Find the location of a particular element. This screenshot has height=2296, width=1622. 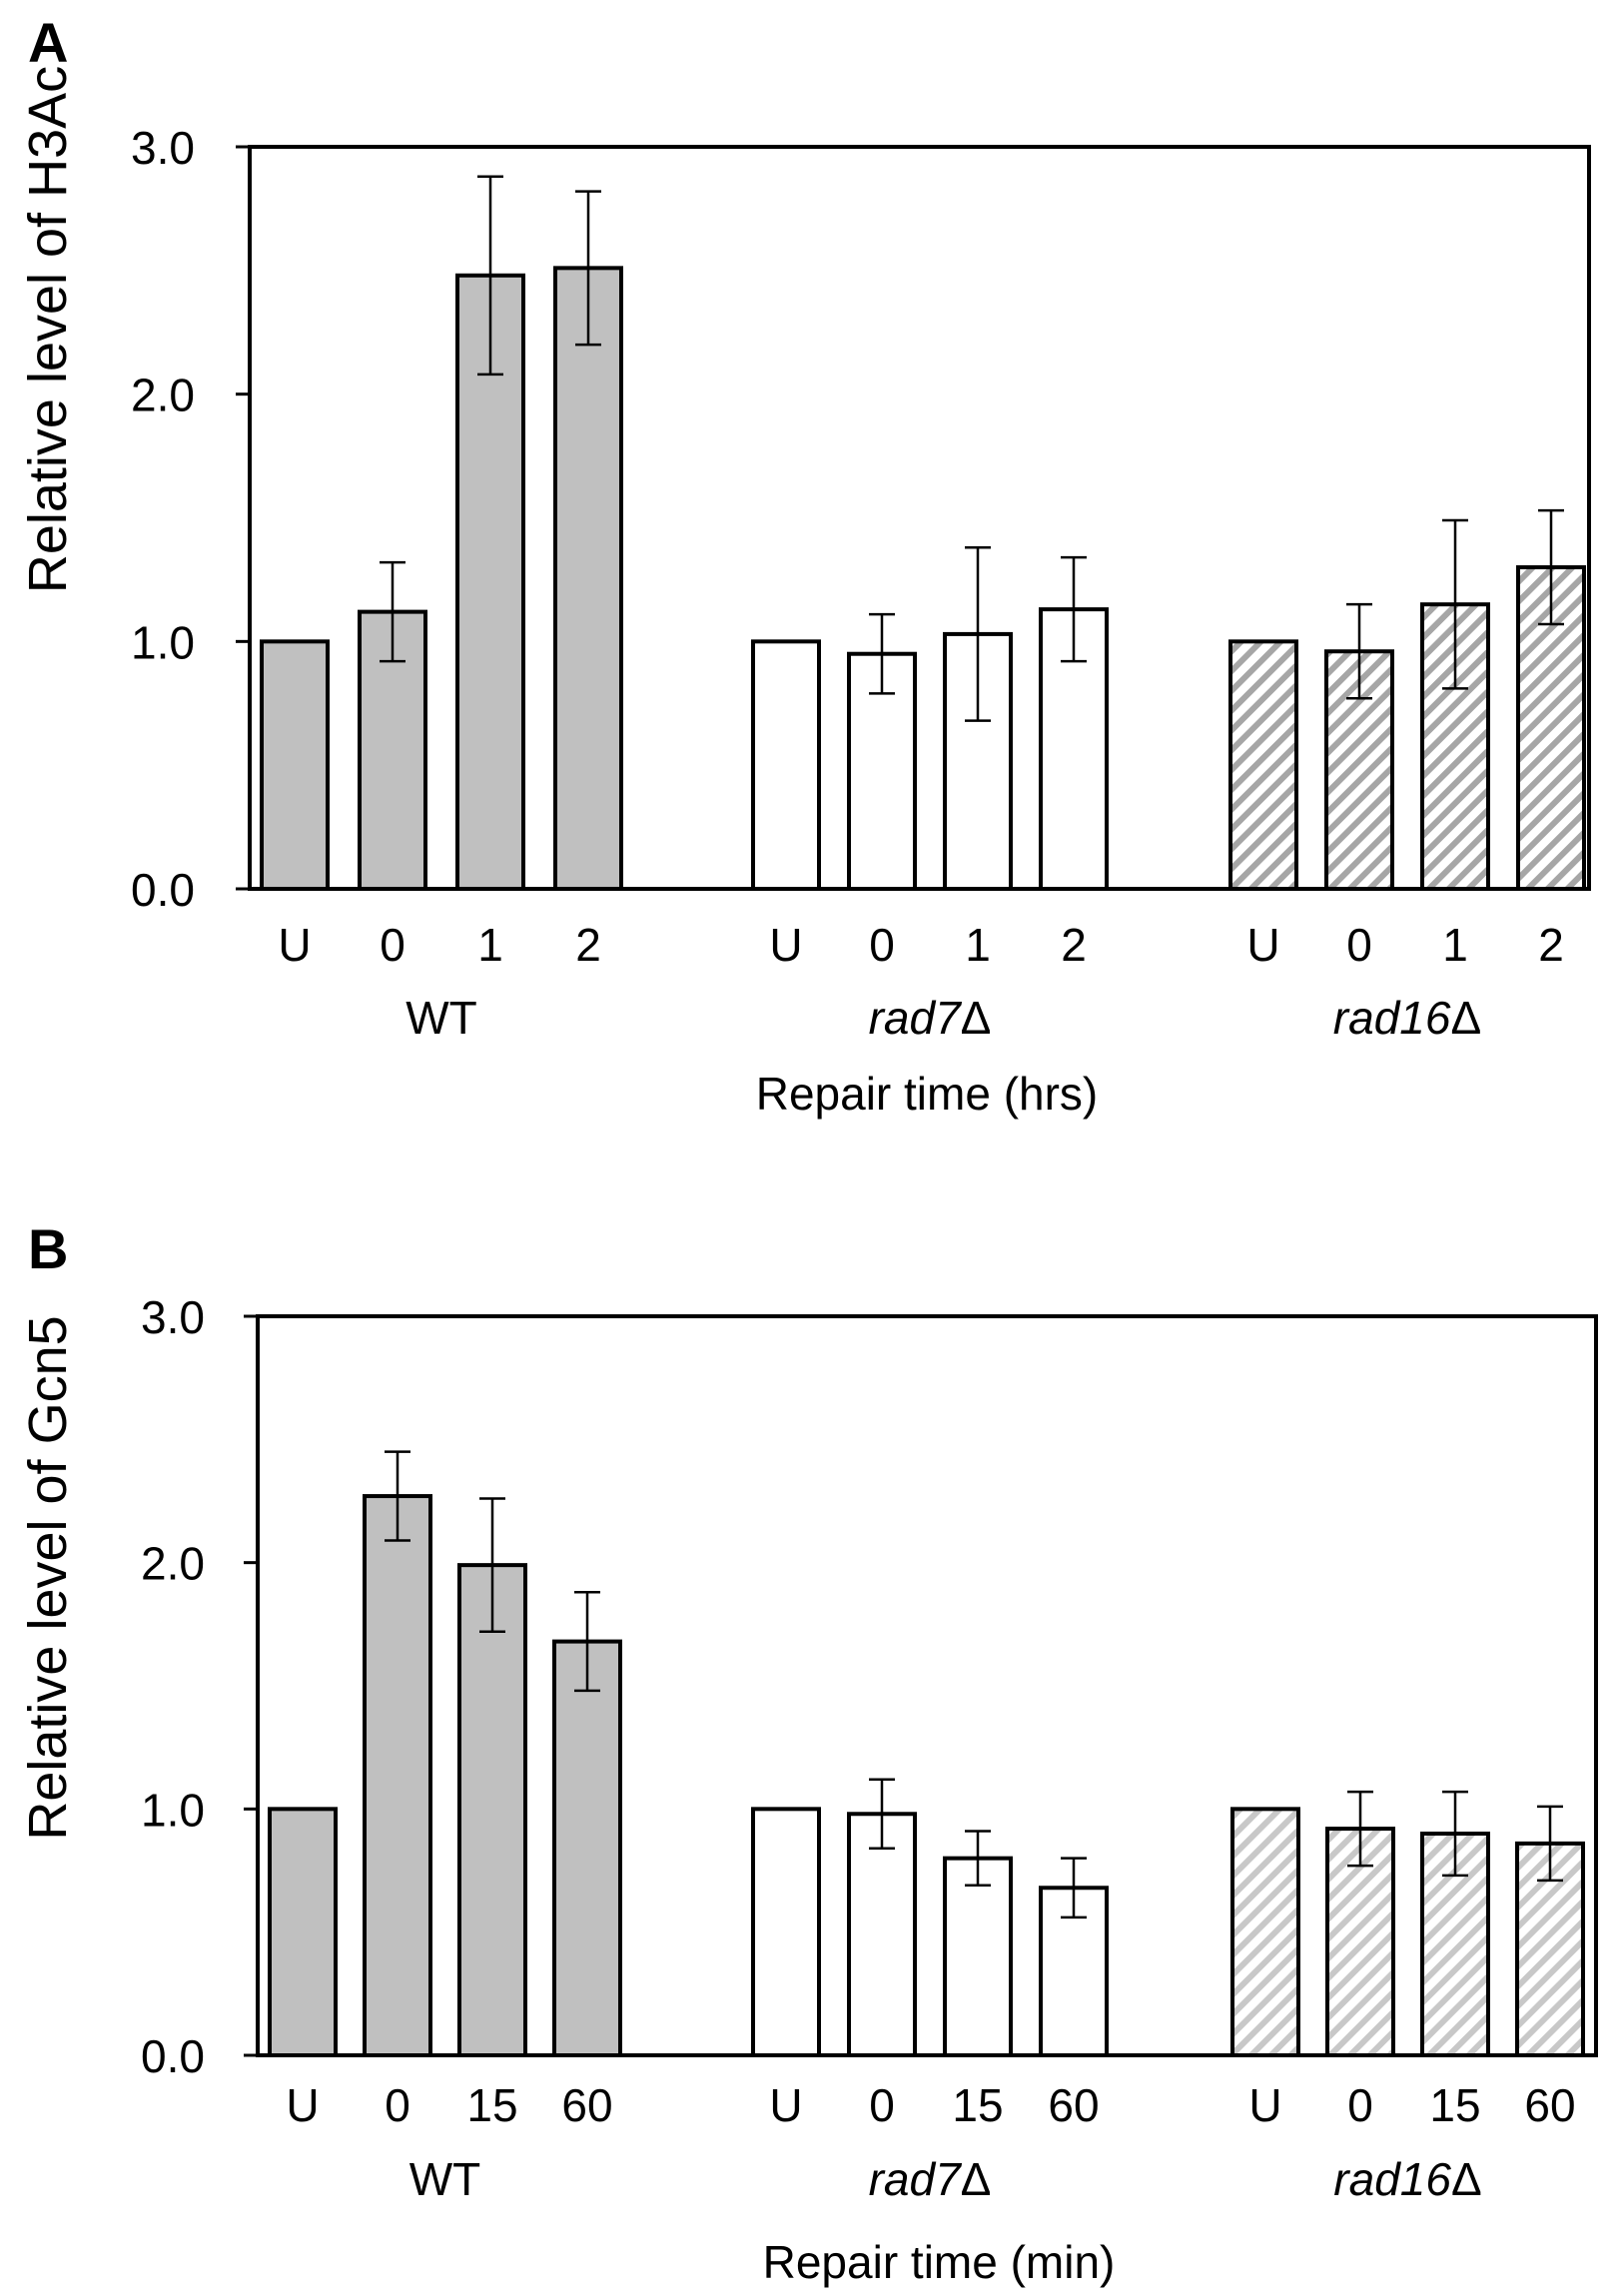

panel-a-y-tick-label: 2.0 is located at coordinates (163, 395).